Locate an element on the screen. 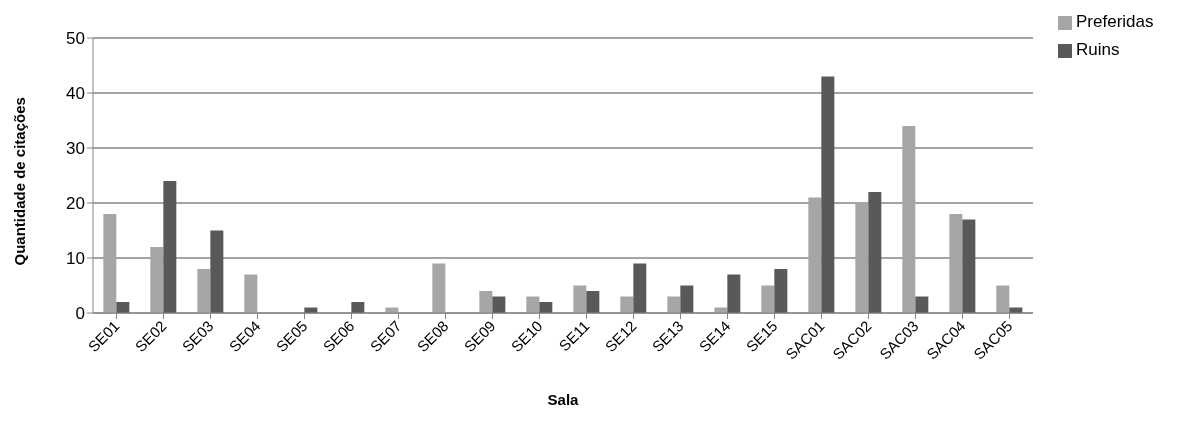 The width and height of the screenshot is (1178, 423). y-tick-label: 50 is located at coordinates (75, 39).